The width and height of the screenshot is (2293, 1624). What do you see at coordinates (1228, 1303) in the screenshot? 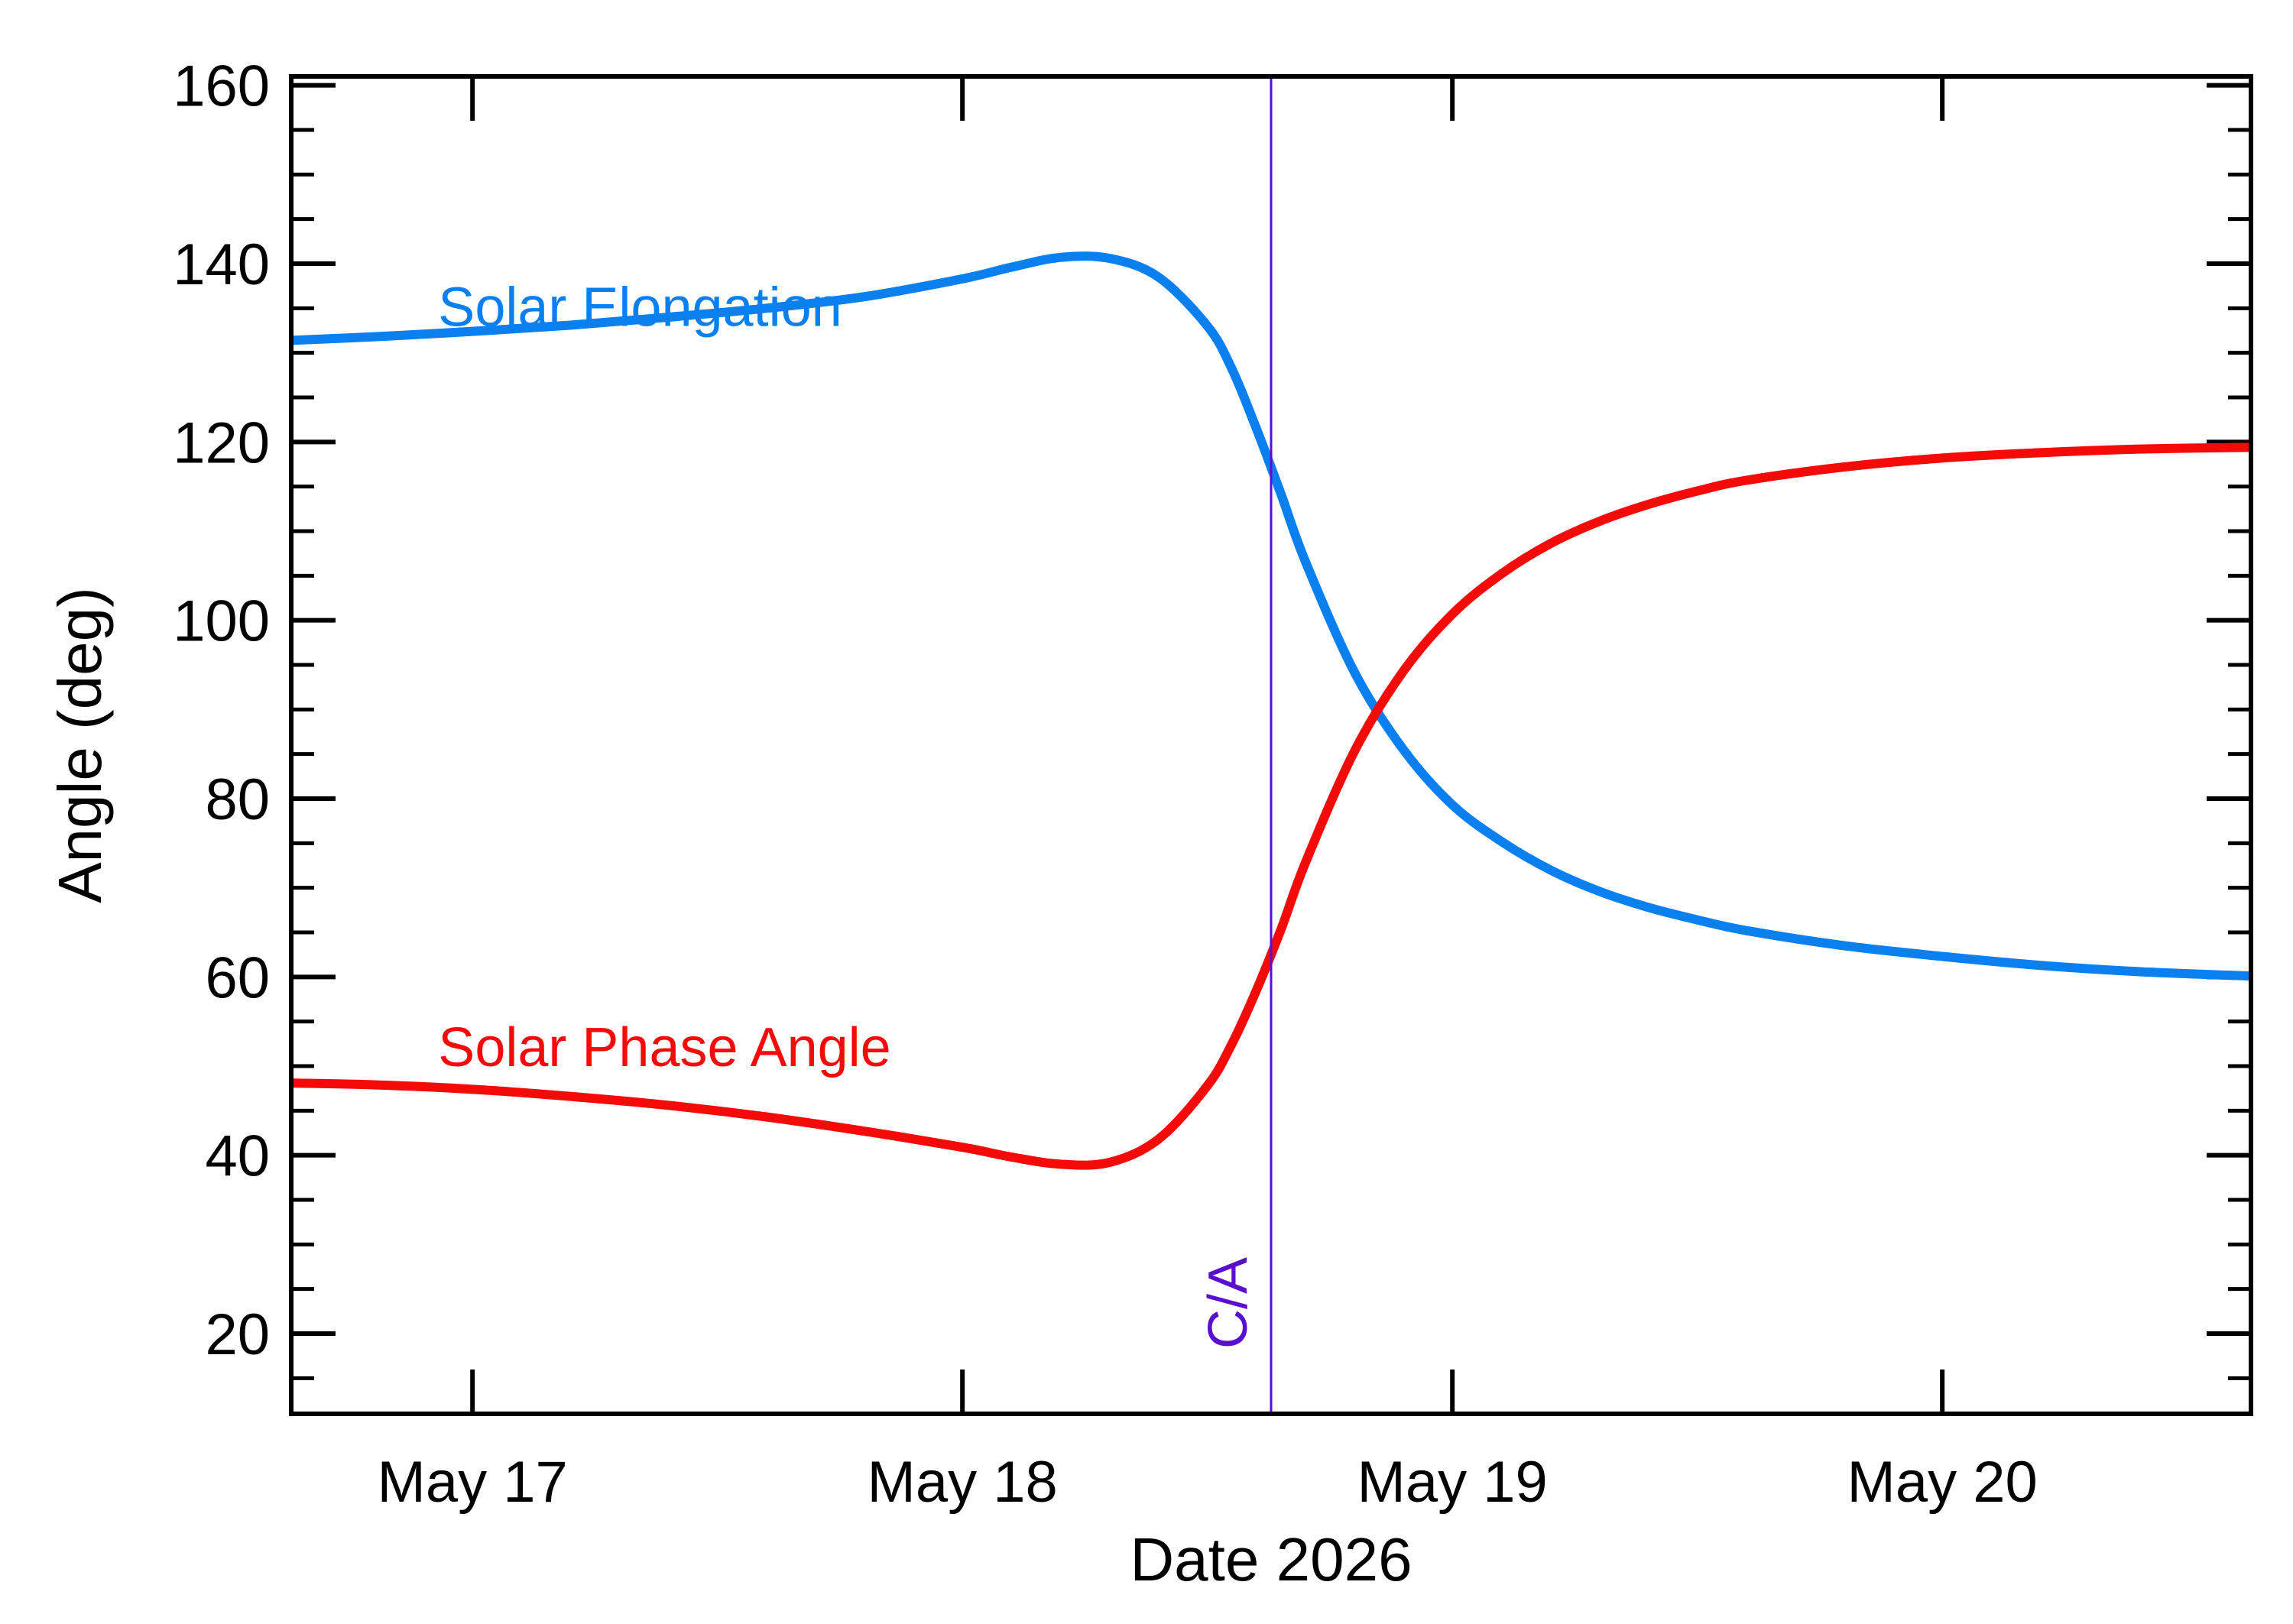
I see `closest-approach-label: C/A` at bounding box center [1228, 1303].